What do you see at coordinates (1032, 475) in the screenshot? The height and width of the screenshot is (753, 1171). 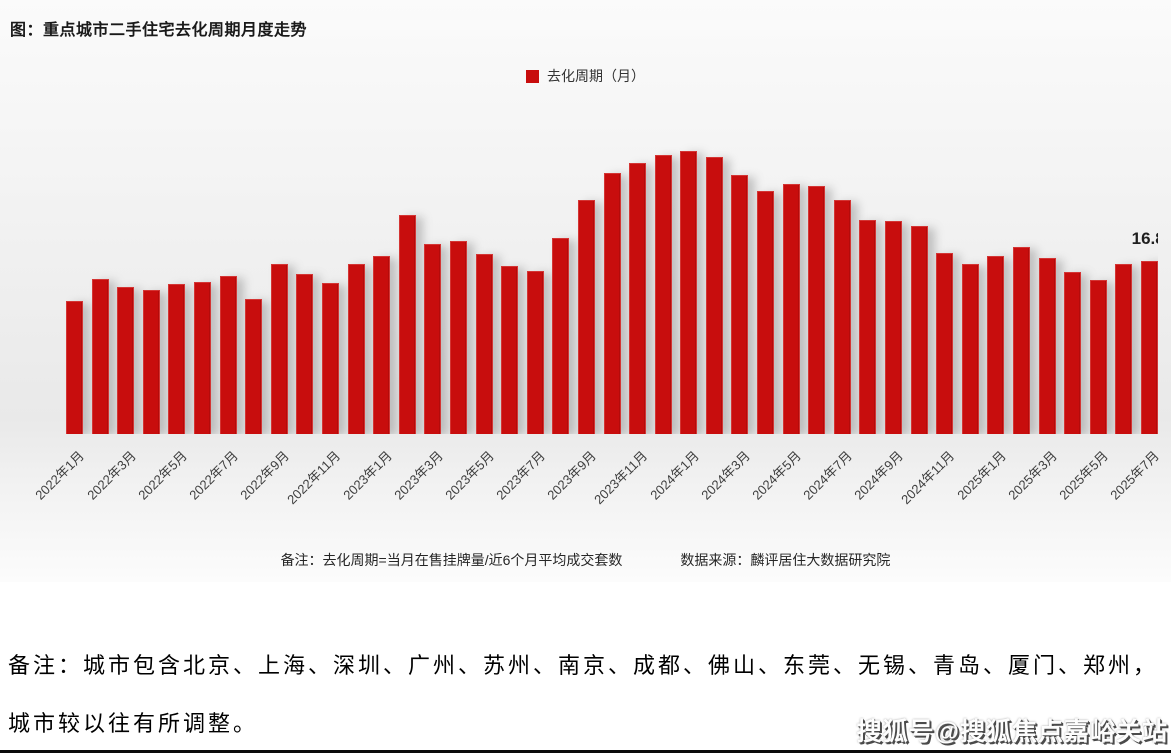 I see `x-tick-label: 2025年3月` at bounding box center [1032, 475].